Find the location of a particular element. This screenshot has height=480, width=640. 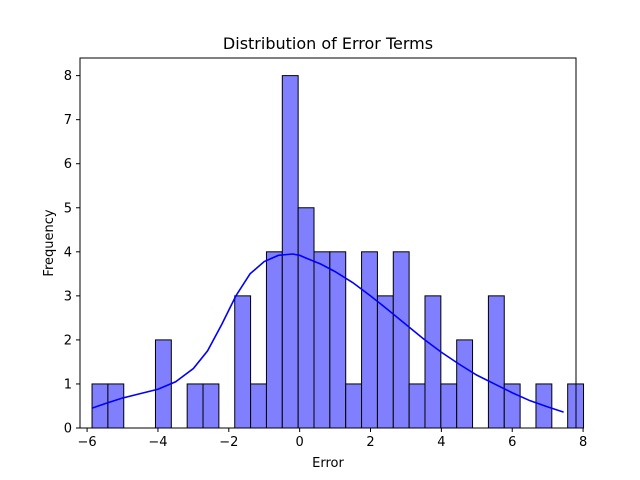

y-tick-label: 0 is located at coordinates (68, 429).